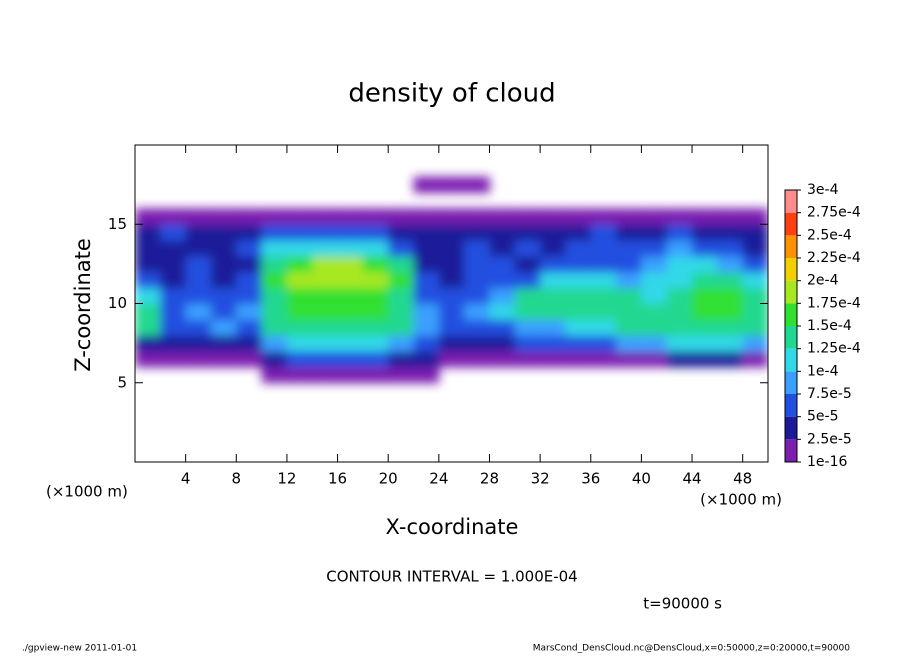  I want to click on colorbar-label: 2.5e-4, so click(829, 235).